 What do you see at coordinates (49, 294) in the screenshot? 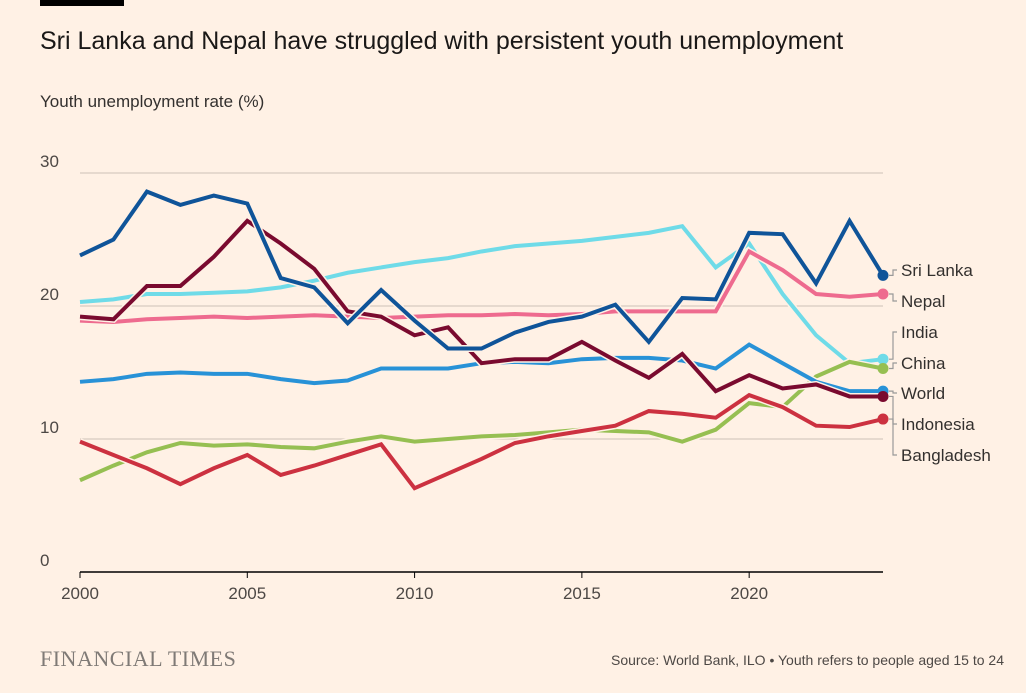
I see `y-tick-label: 20` at bounding box center [49, 294].